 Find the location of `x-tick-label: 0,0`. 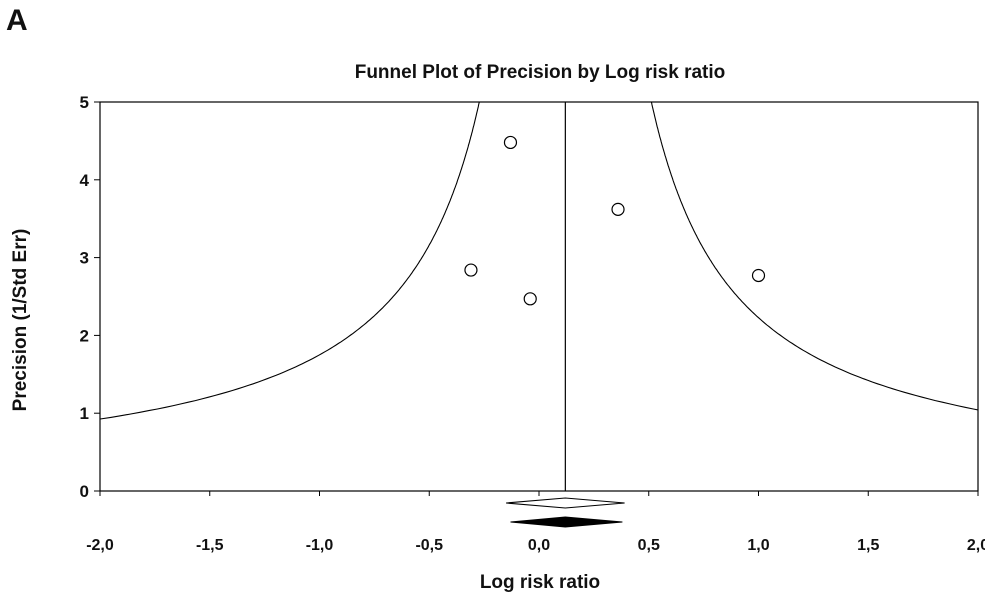

x-tick-label: 0,0 is located at coordinates (539, 545).